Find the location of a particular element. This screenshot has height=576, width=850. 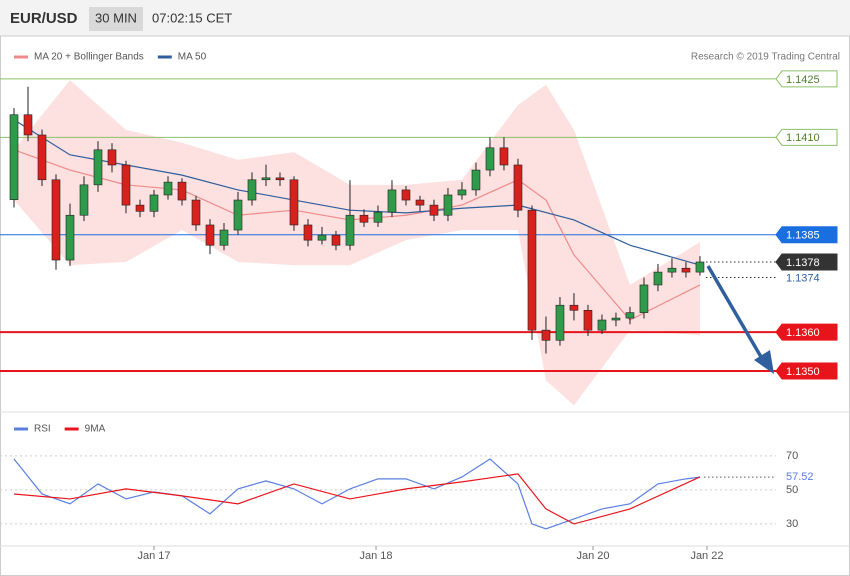

level-label: 1.1410 is located at coordinates (803, 138).